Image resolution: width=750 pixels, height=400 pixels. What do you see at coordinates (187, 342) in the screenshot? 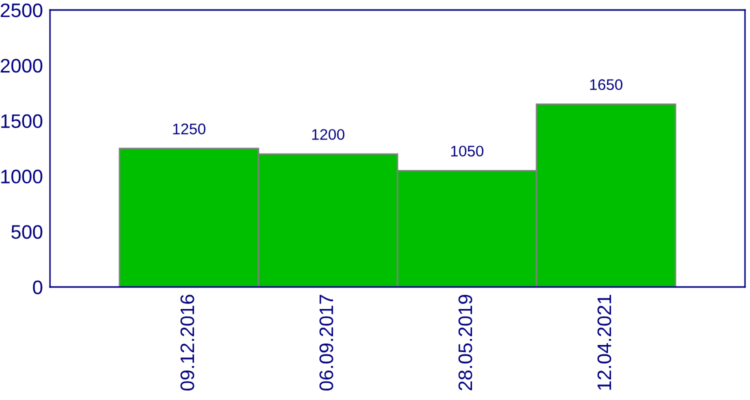
I see `x-tick-label: 09.12.2016` at bounding box center [187, 342].